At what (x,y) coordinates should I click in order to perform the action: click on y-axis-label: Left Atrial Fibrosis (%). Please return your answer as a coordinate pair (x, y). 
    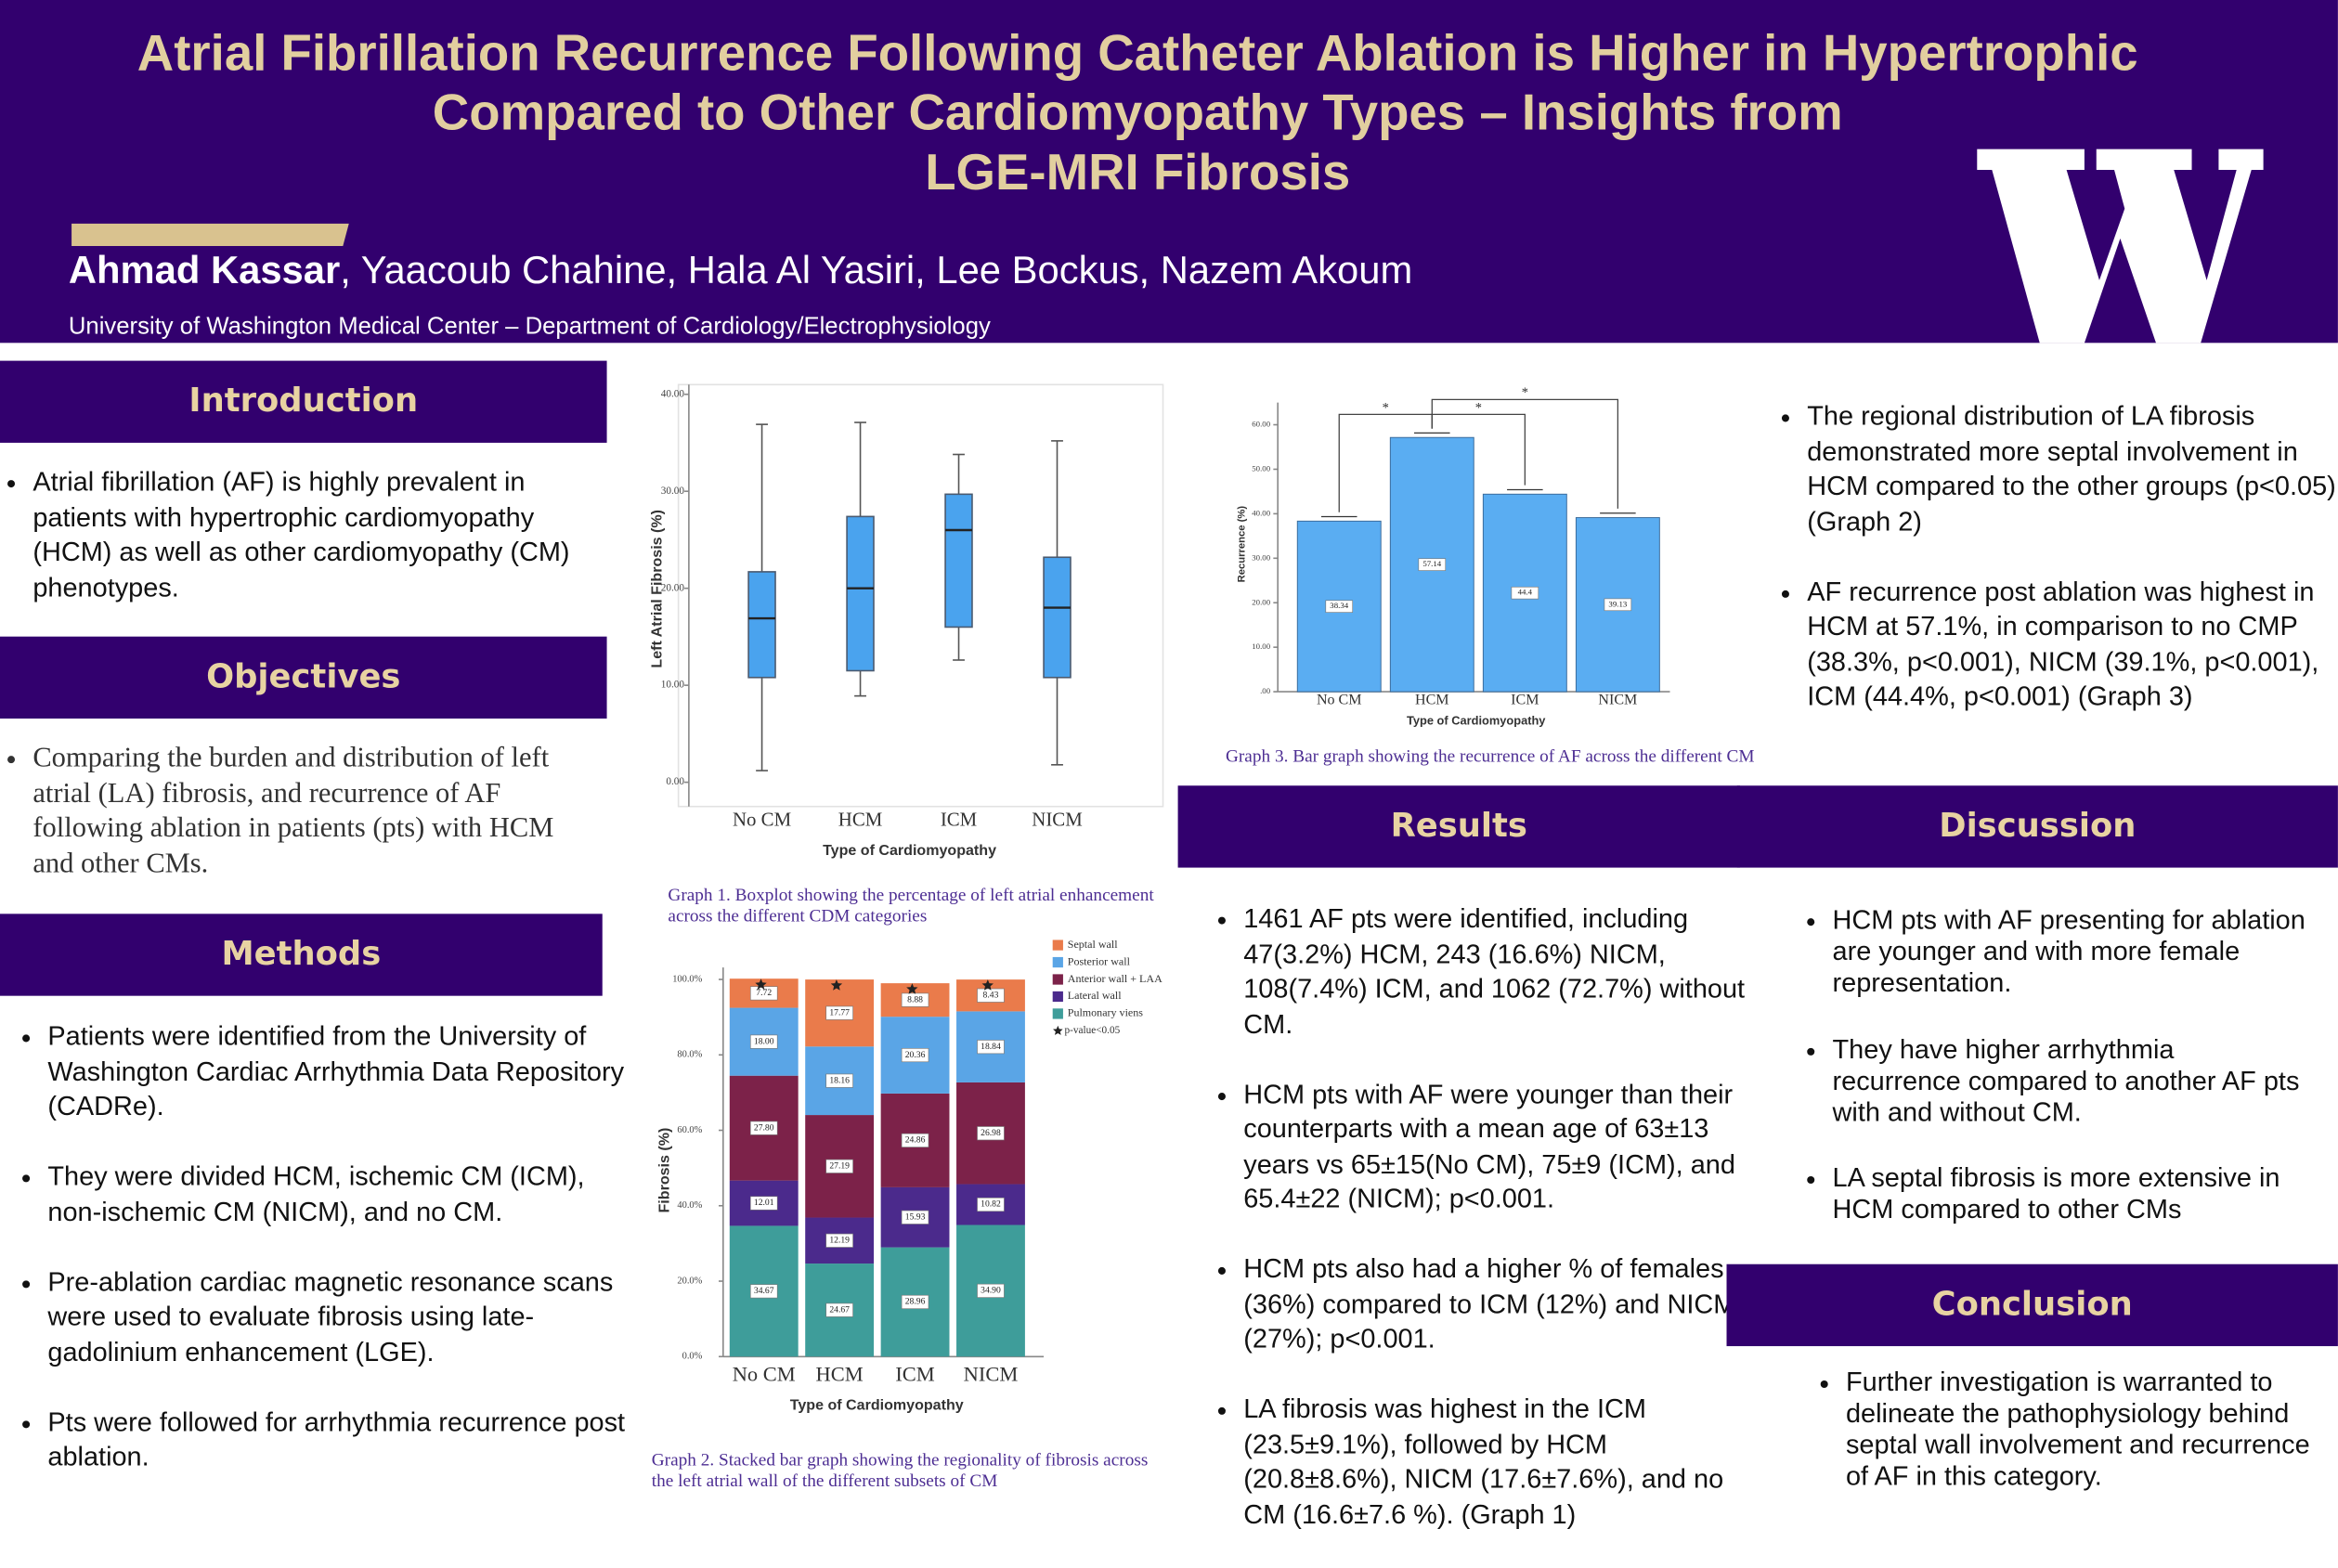
    Looking at the image, I should click on (656, 589).